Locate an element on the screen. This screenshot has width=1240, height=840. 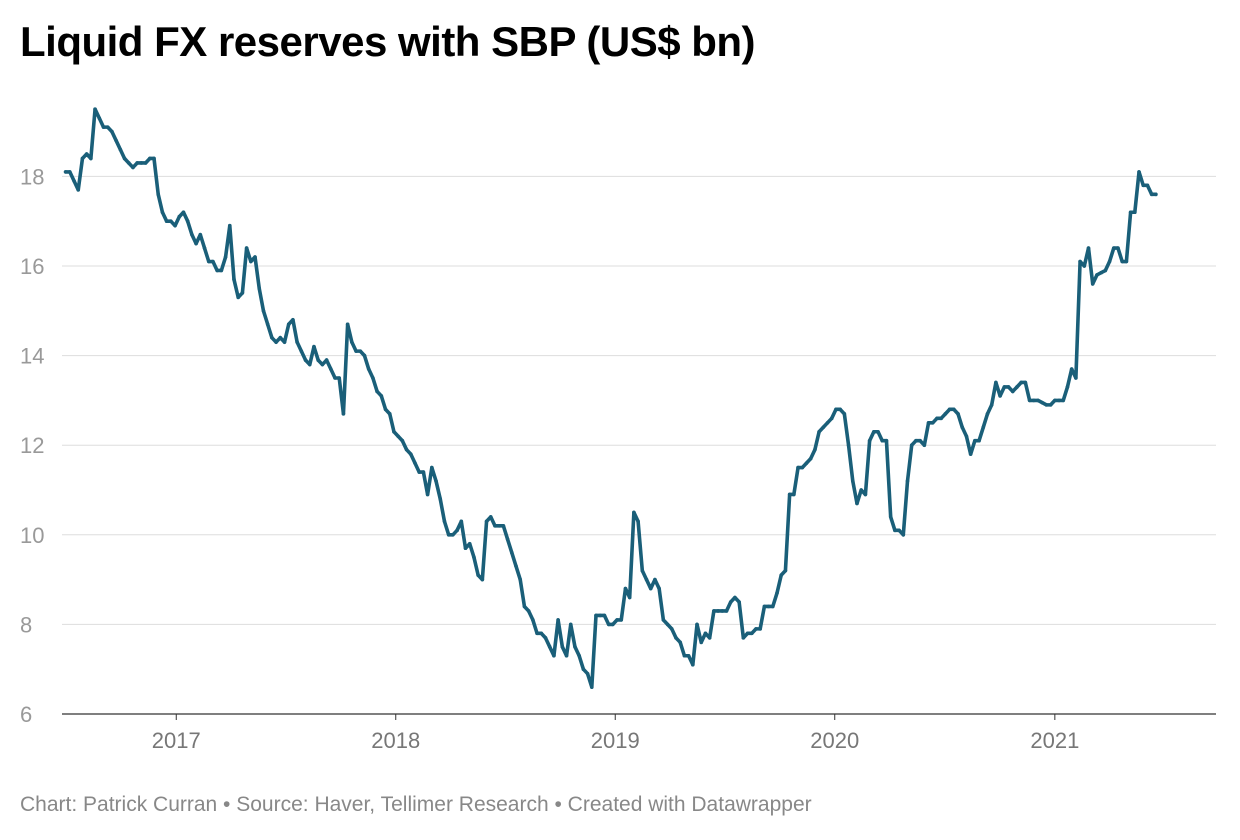
x-tick-label: 2017 is located at coordinates (176, 740).